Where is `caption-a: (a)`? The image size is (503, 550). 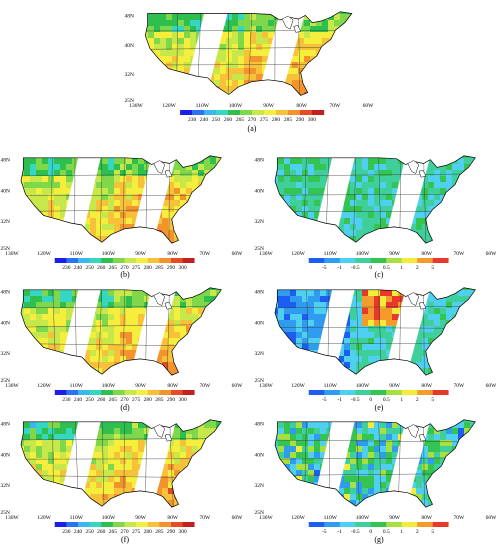 caption-a: (a) is located at coordinates (252, 128).